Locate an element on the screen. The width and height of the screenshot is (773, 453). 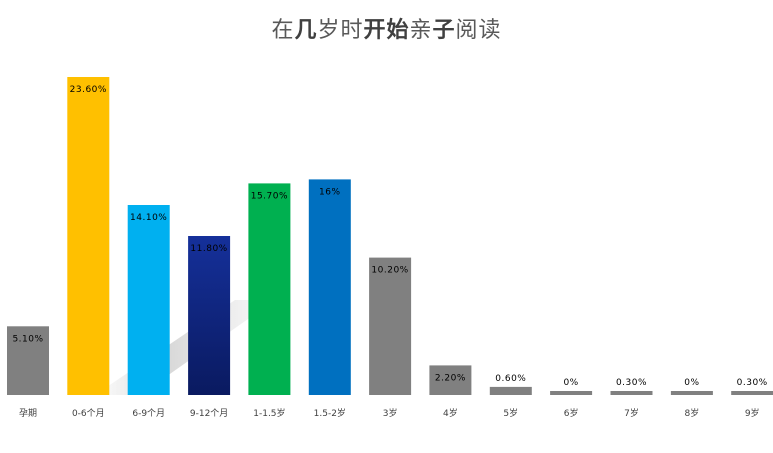
category-label: 孕期 is located at coordinates (28, 413).